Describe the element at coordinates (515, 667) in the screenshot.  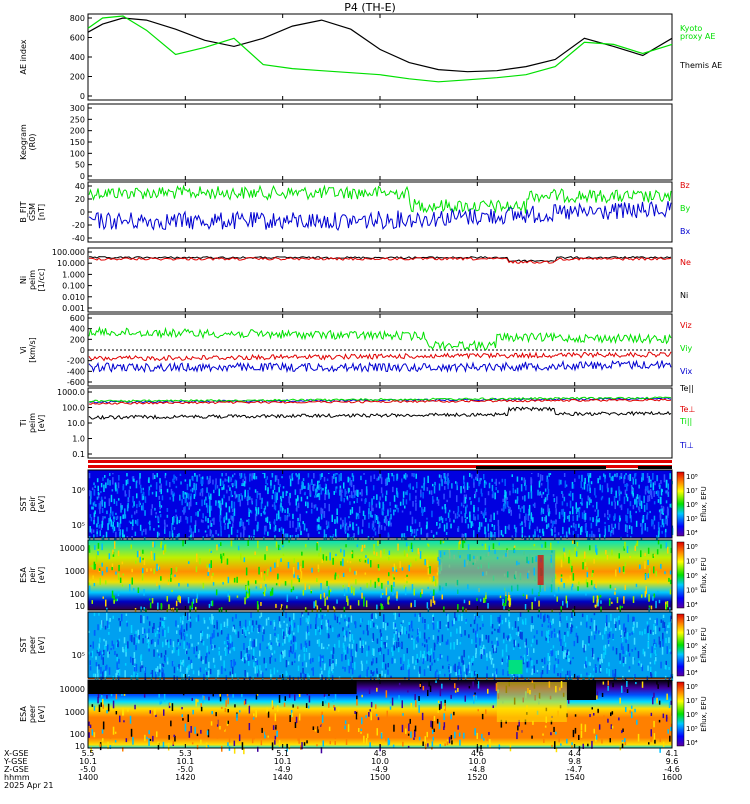
I see `sst-electrons-feature` at that location.